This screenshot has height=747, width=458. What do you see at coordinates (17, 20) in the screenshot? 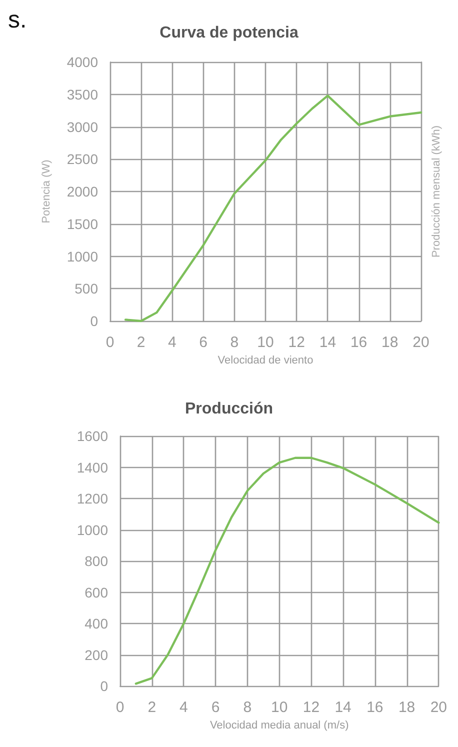
I see `text: s.` at bounding box center [17, 20].